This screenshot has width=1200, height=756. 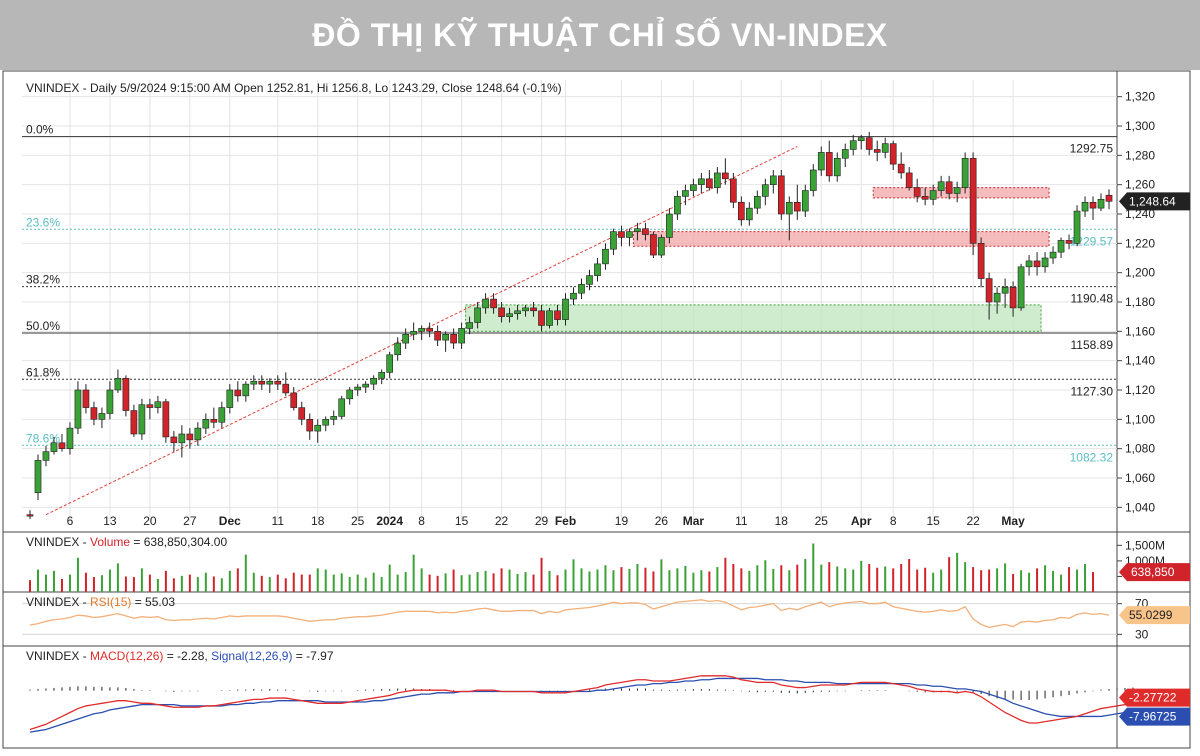 I want to click on x-tick-label: May, so click(x=1013, y=521).